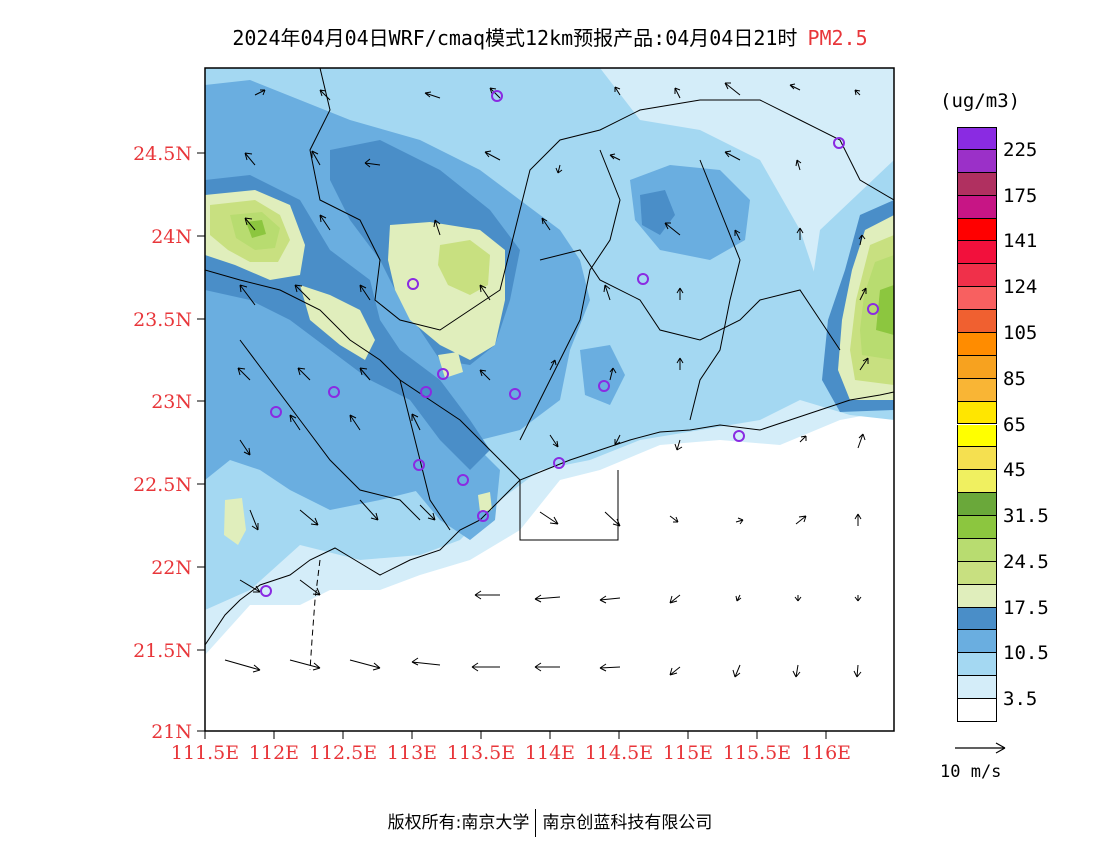 The image size is (1100, 850). Describe the element at coordinates (171, 237) in the screenshot. I see `lat-label: 24N` at that location.